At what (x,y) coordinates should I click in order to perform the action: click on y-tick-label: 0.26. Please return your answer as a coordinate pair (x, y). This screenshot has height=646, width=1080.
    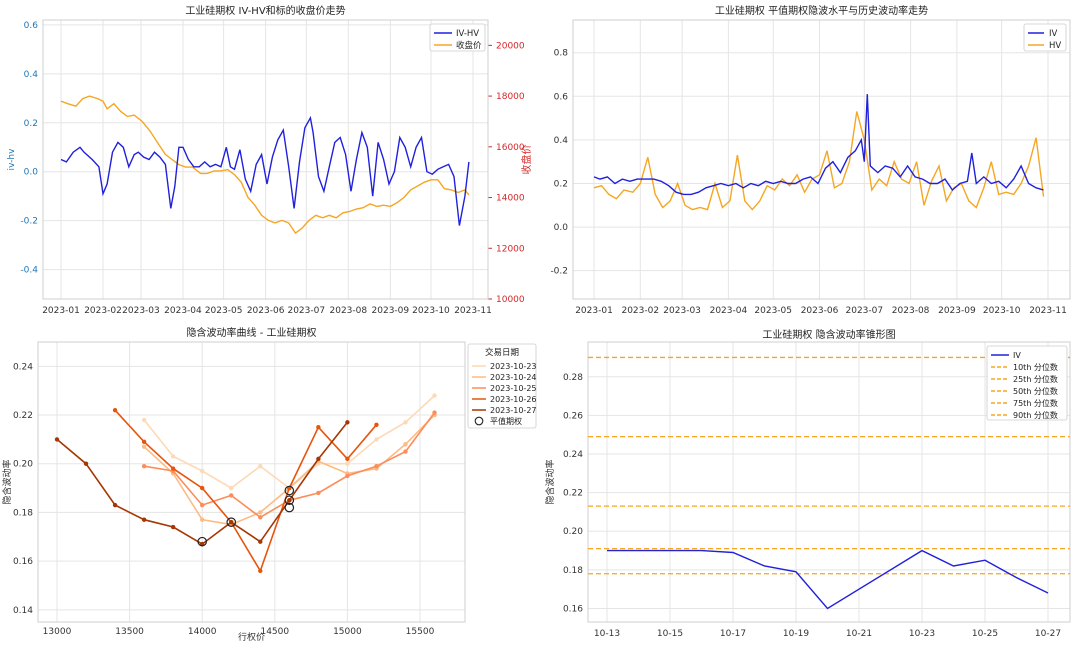
    Looking at the image, I should click on (573, 416).